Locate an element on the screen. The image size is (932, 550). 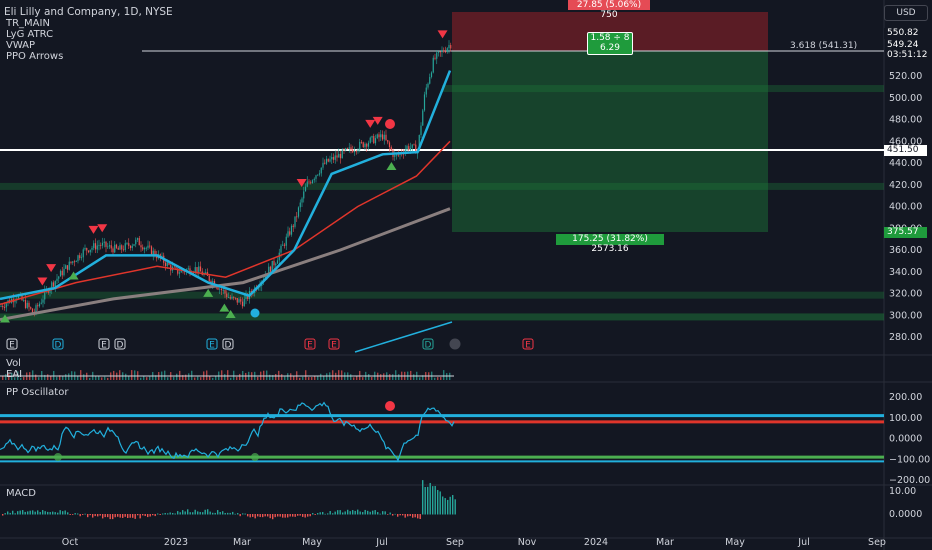
price-tick-10: 320.00 is located at coordinates (905, 294).